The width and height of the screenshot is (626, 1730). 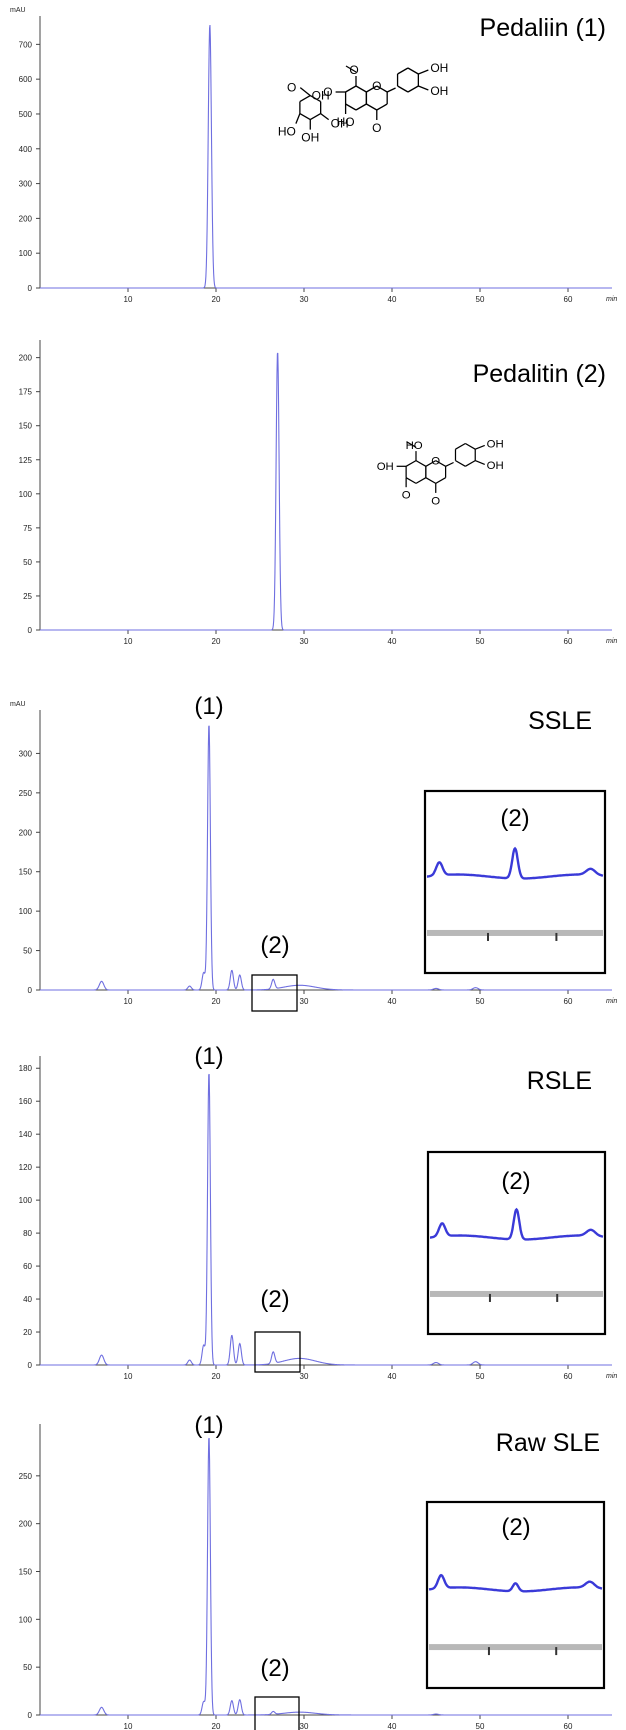 I want to click on panel-title: Pedaliin (1), so click(x=543, y=28).